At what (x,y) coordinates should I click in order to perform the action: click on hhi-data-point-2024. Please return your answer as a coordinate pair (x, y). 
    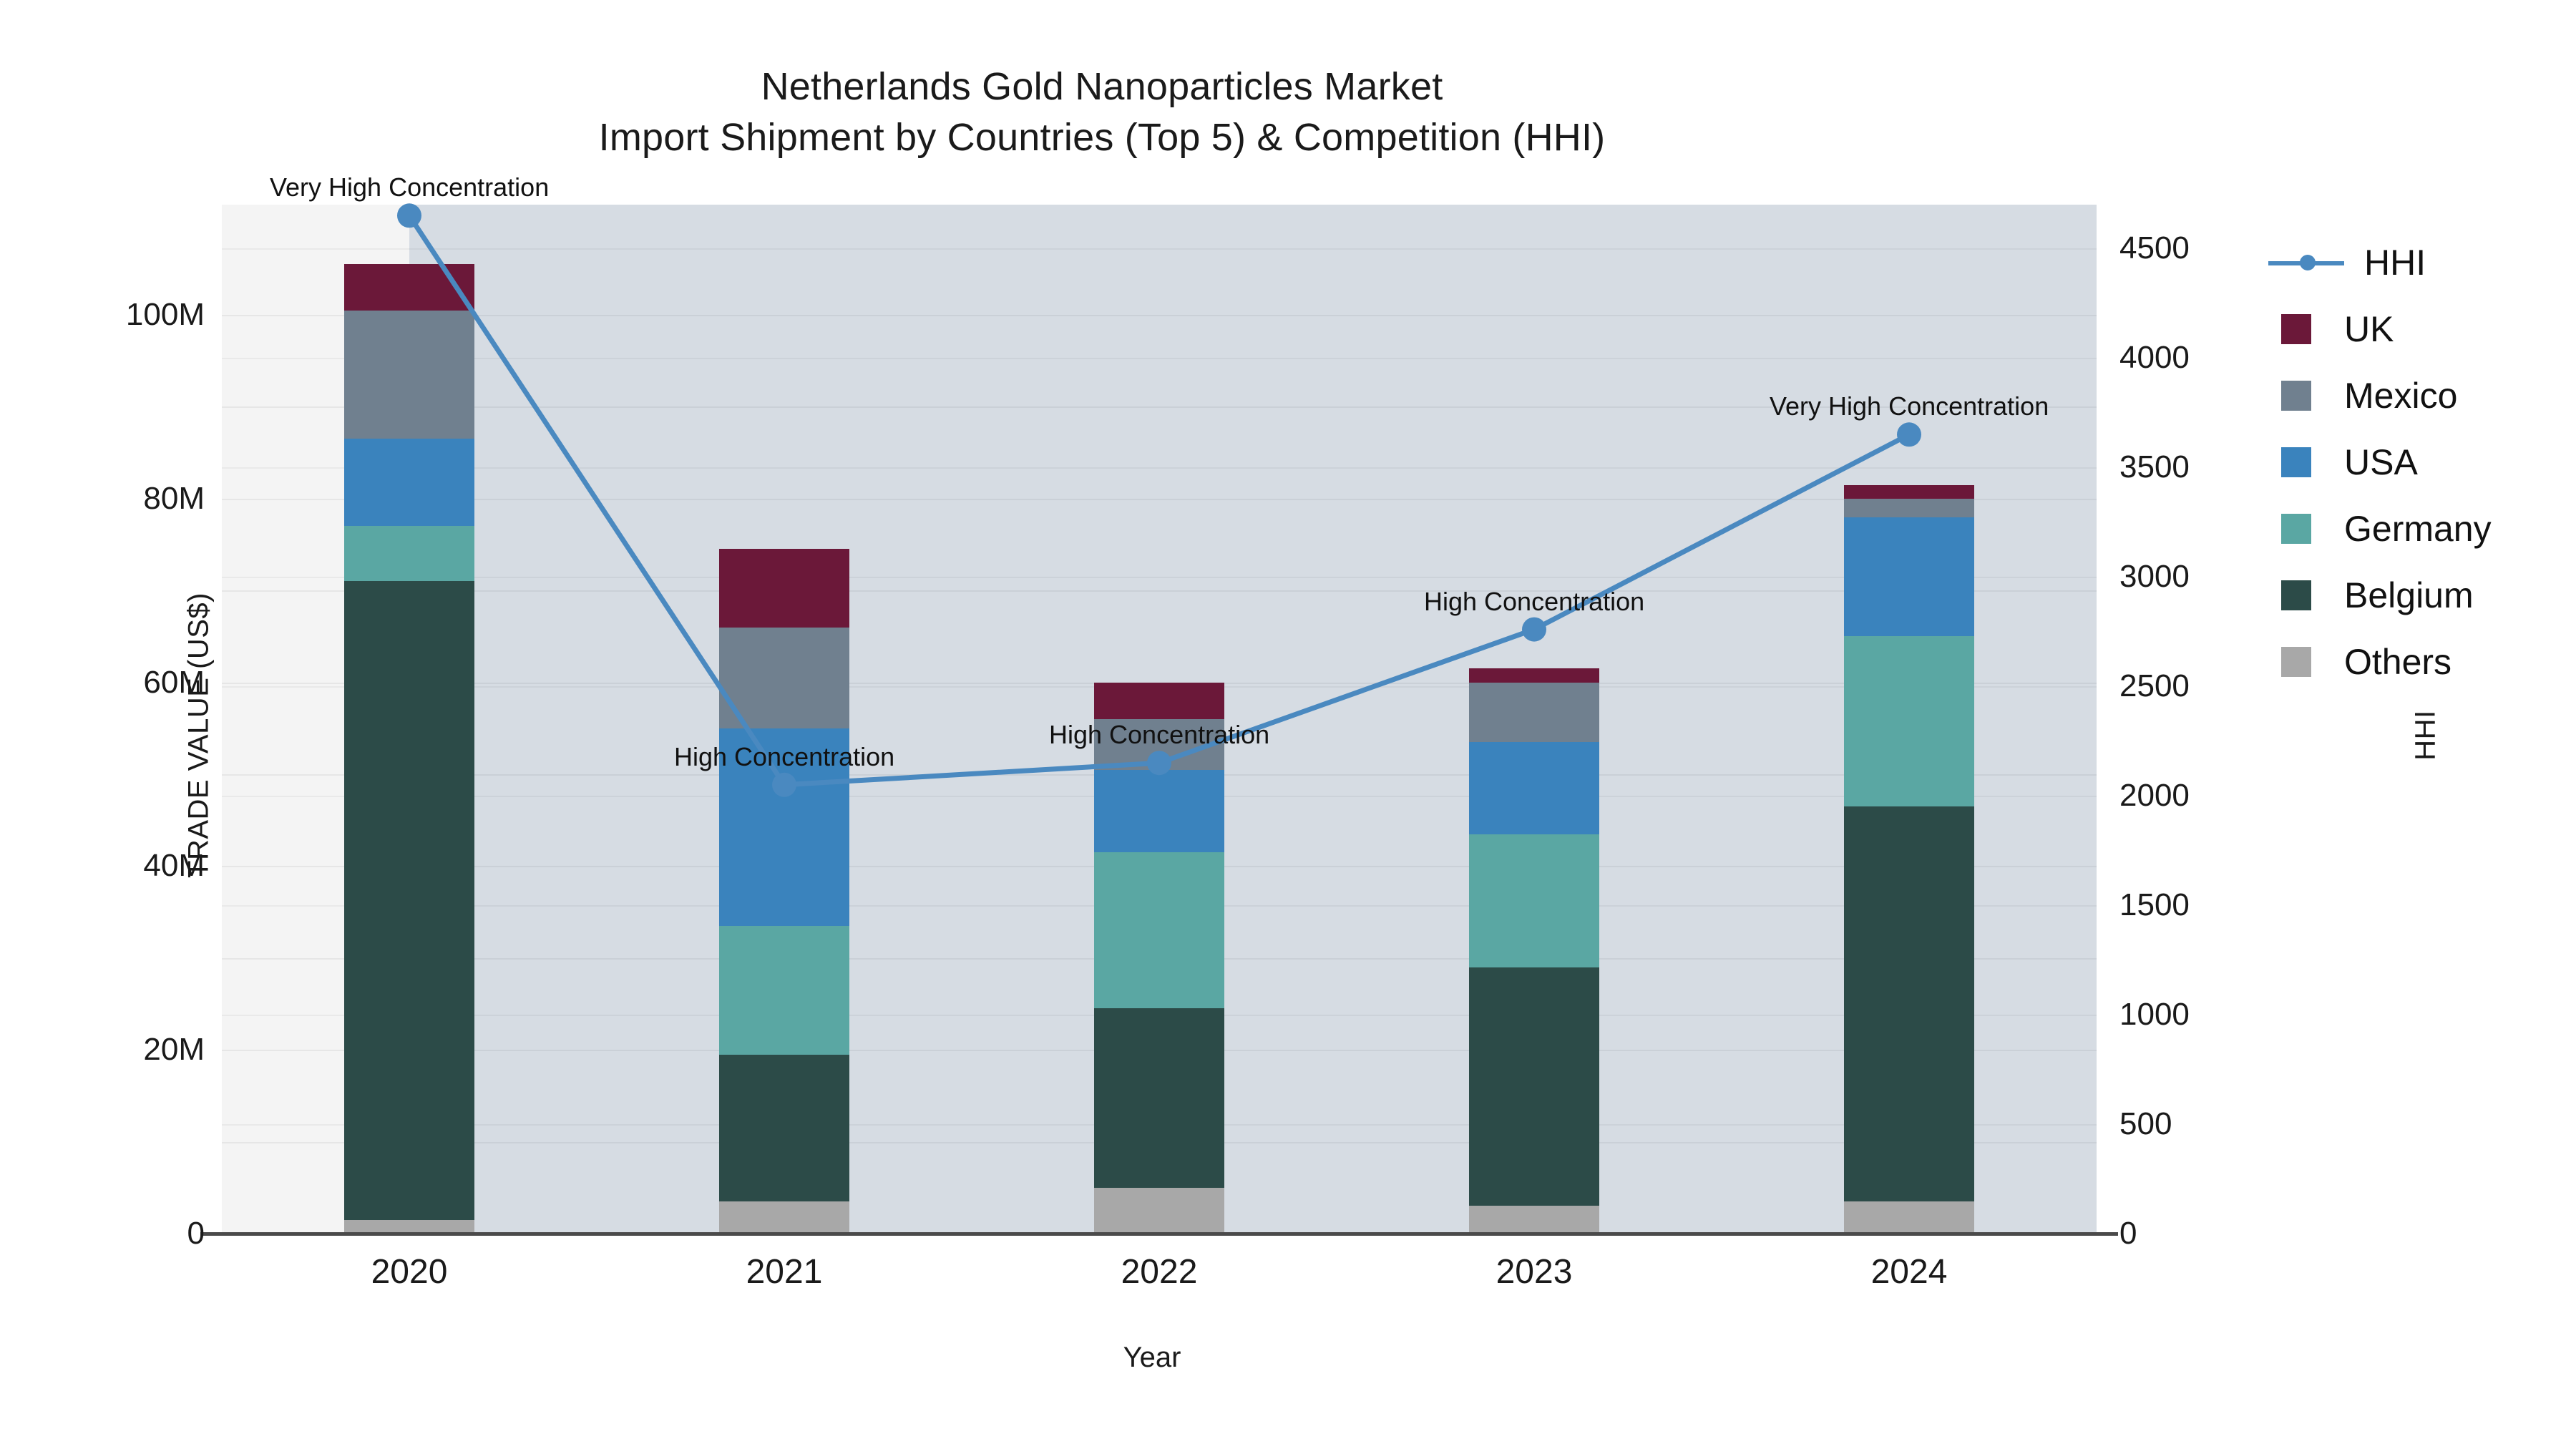
    Looking at the image, I should click on (1909, 434).